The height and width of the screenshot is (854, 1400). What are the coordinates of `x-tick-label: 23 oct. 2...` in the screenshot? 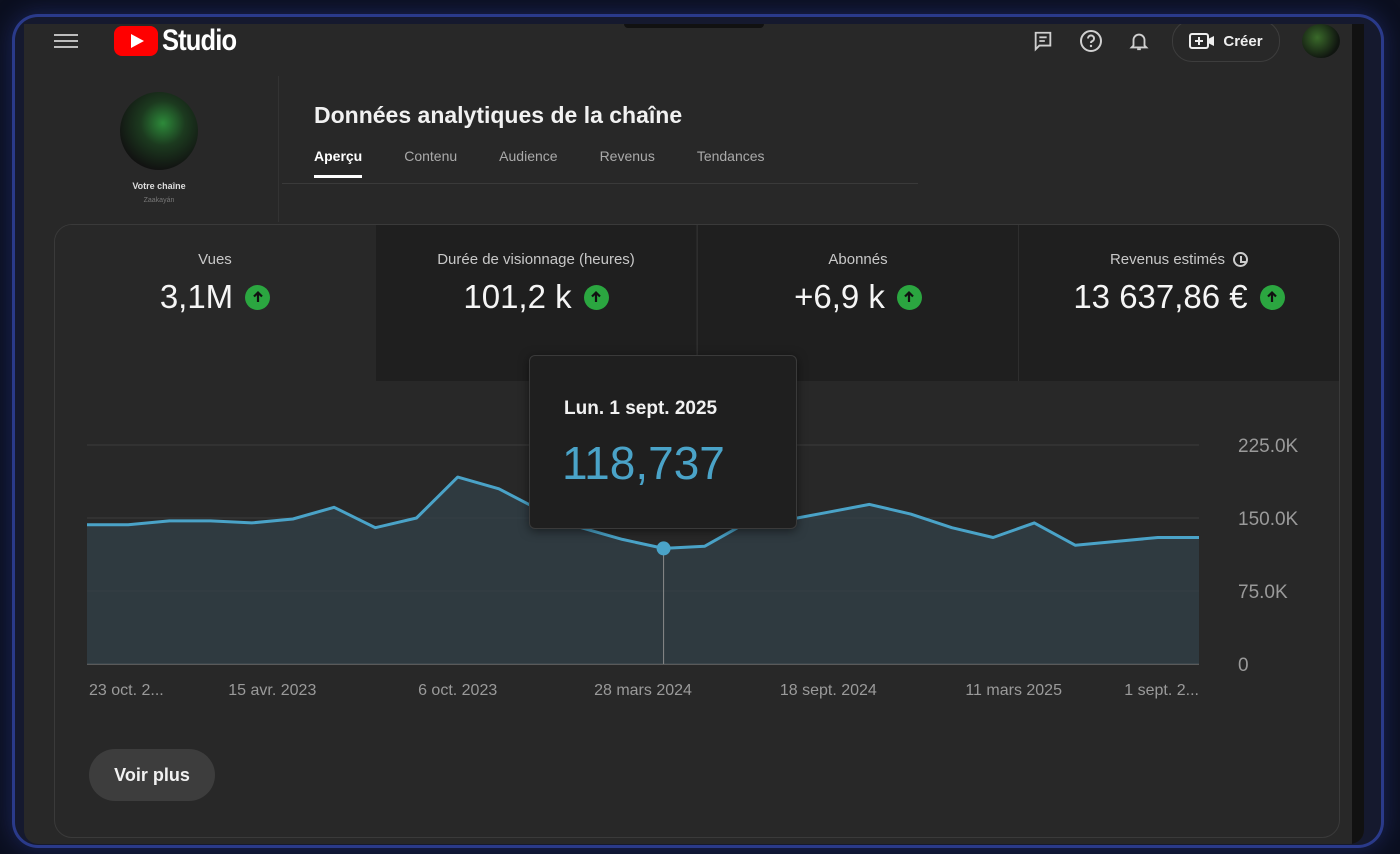 It's located at (126, 690).